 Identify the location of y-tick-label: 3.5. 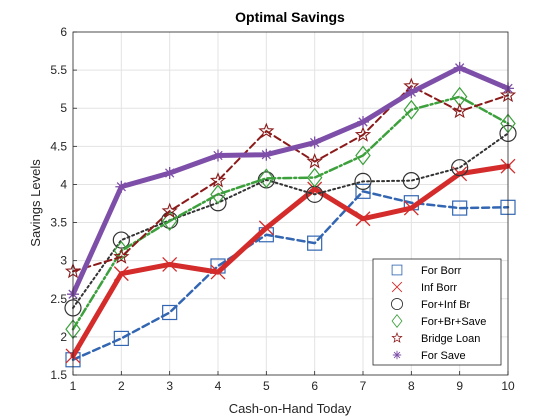
(58, 223).